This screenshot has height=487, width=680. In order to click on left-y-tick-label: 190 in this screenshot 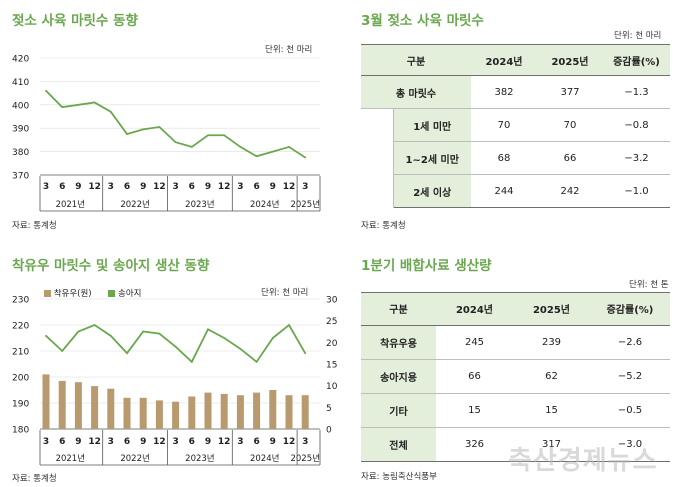, I will do `click(20, 405)`.